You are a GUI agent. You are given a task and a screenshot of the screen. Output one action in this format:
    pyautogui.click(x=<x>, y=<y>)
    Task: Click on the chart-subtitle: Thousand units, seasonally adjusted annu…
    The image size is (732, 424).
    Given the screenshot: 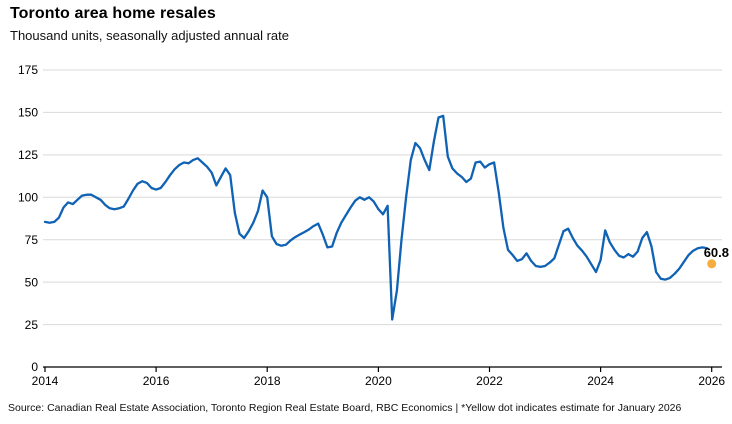 What is the action you would take?
    pyautogui.click(x=149, y=35)
    